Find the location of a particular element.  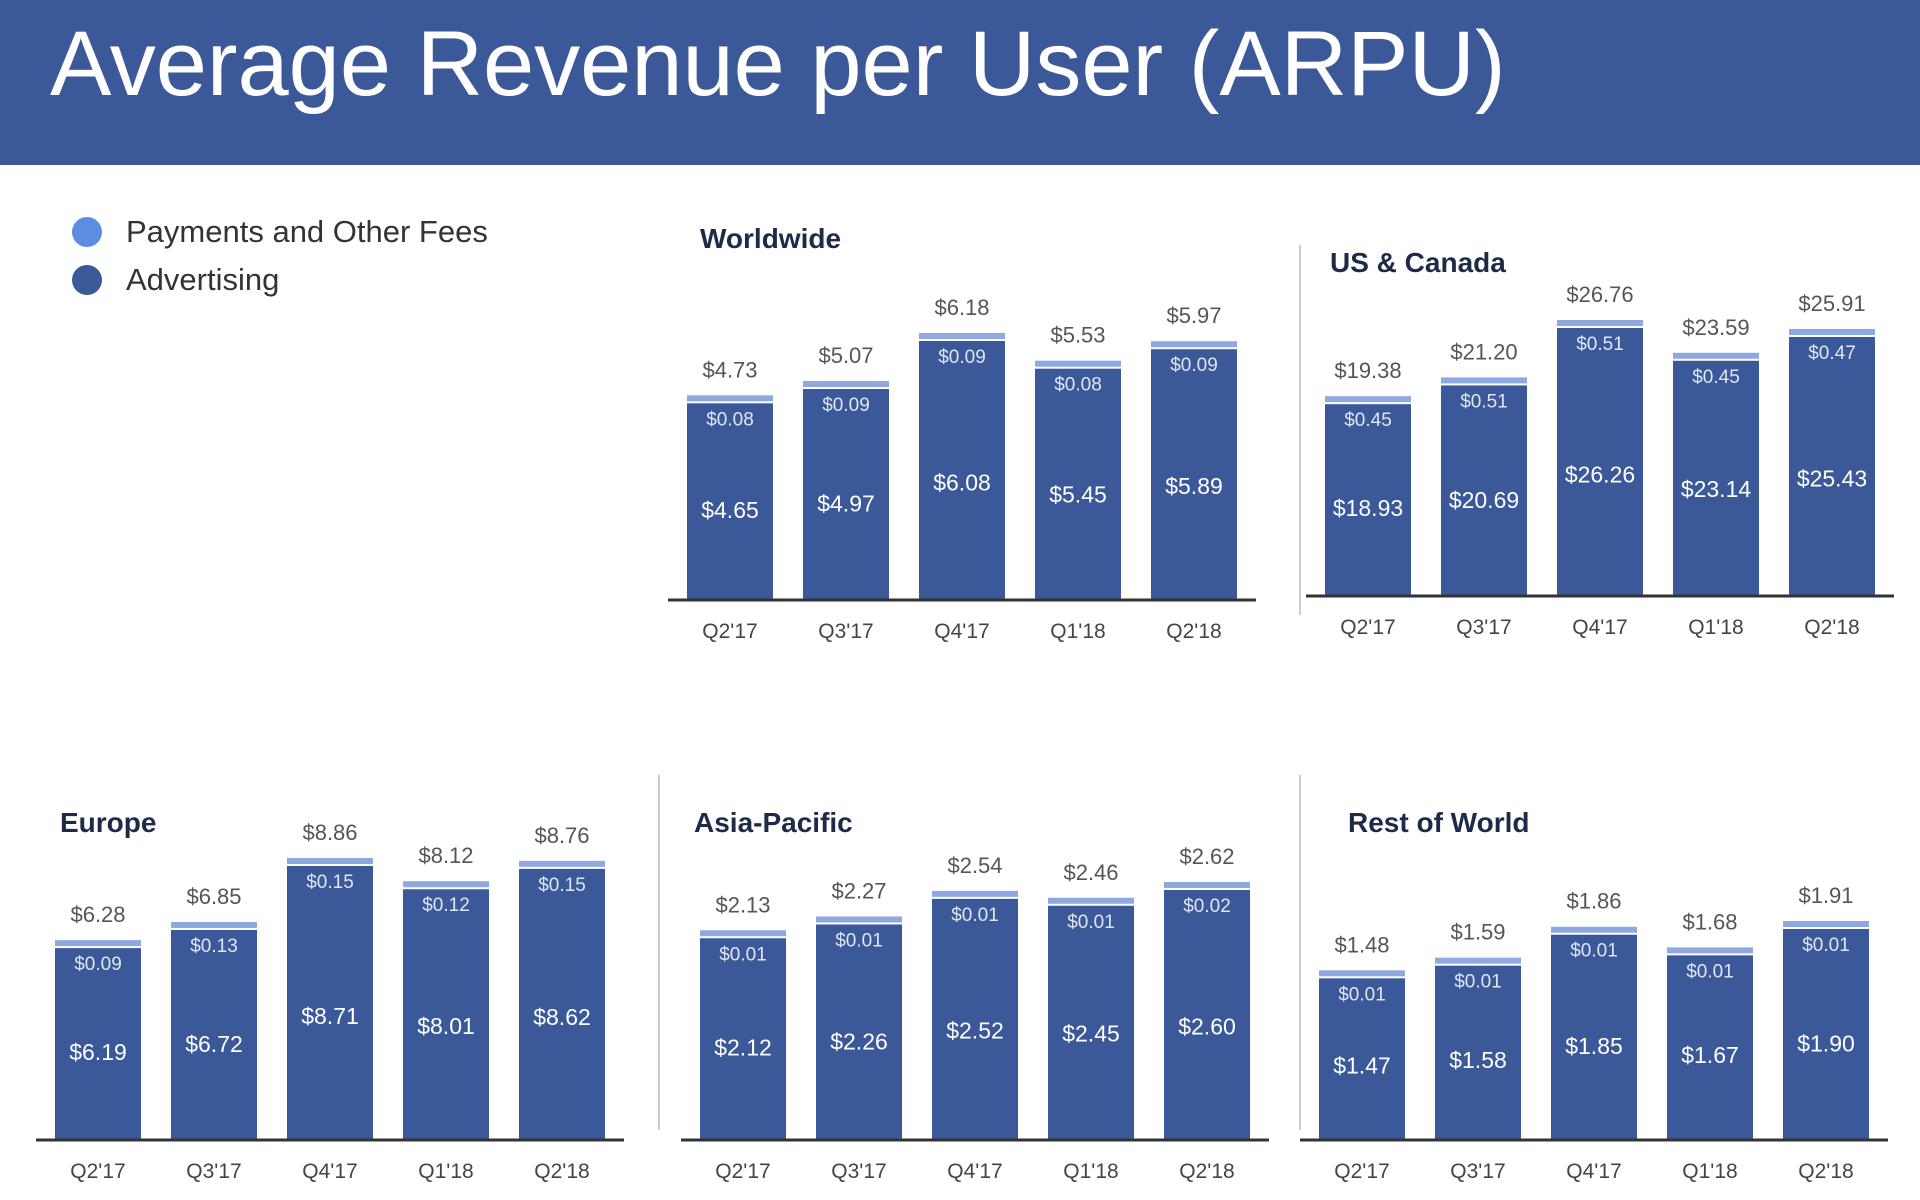

payments-label: $0.02 is located at coordinates (1207, 906).